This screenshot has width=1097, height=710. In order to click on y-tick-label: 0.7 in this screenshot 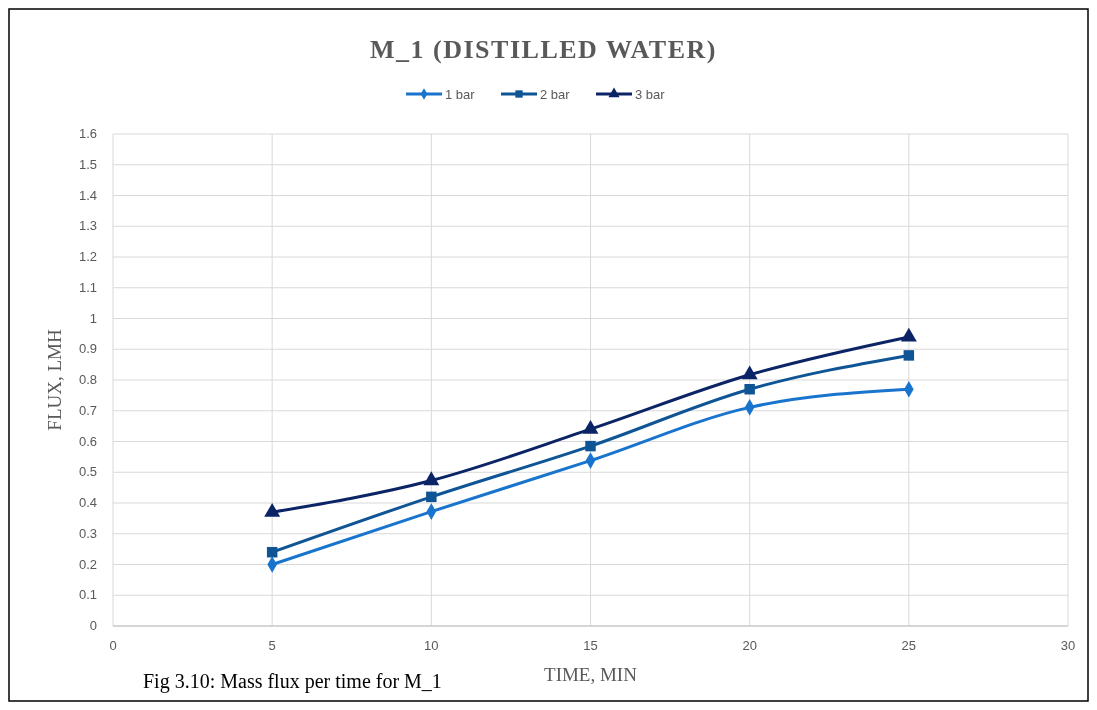, I will do `click(87, 410)`.